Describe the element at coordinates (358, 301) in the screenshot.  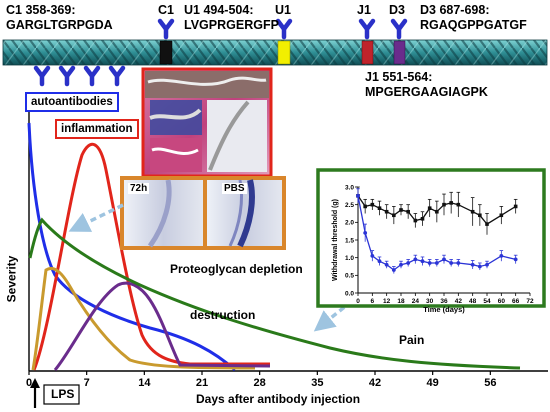
I see `inset-x-tick-label: 0` at that location.